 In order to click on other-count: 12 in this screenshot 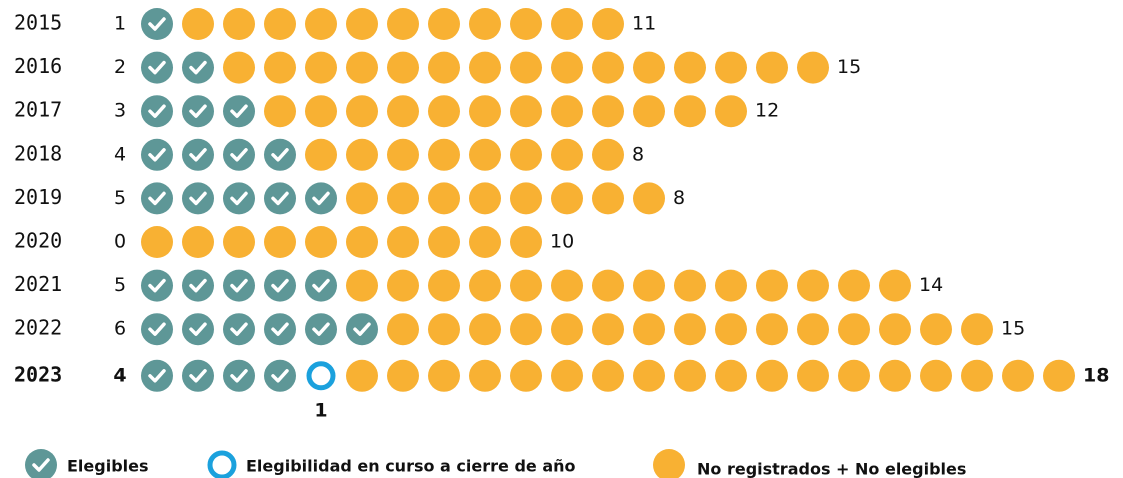, I will do `click(767, 111)`.